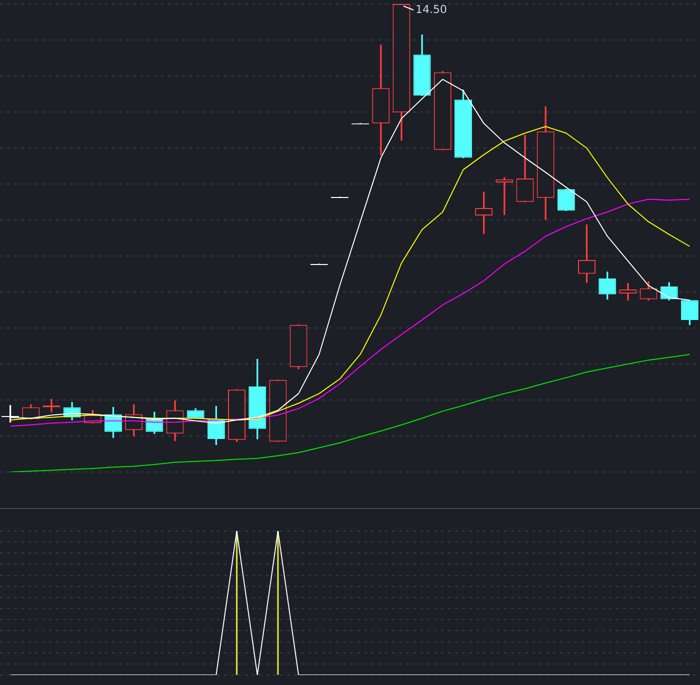 Image resolution: width=700 pixels, height=685 pixels. I want to click on annotation: 14.50, so click(431, 9).